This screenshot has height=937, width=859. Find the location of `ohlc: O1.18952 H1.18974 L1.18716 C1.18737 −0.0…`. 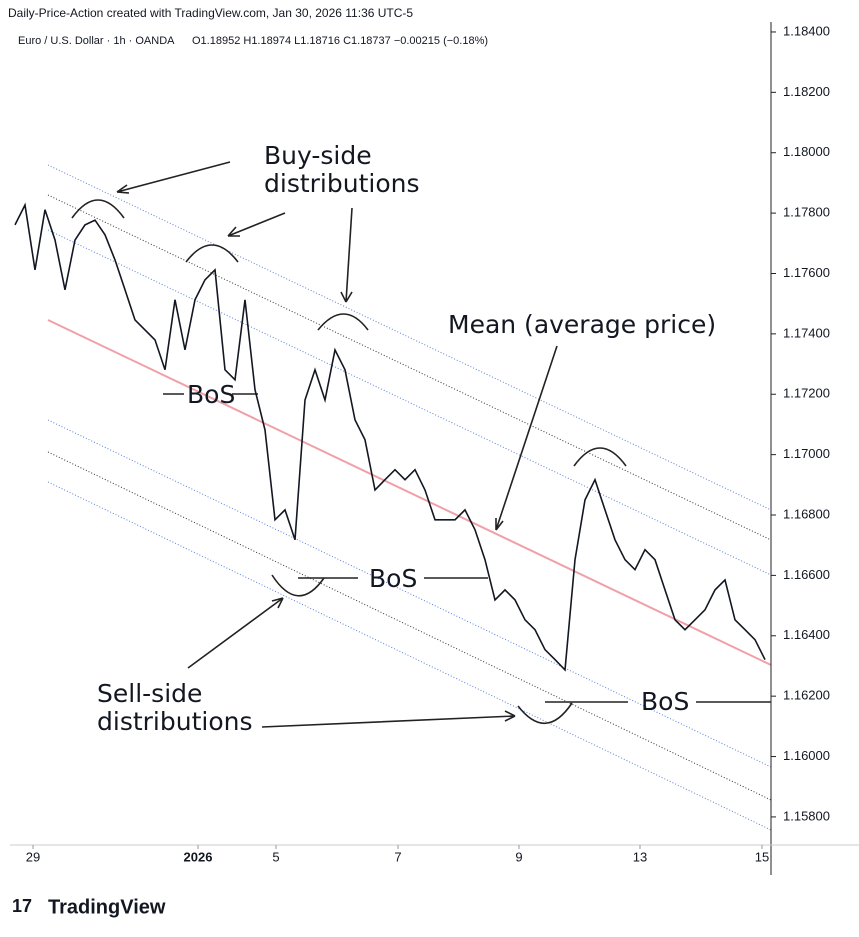

ohlc: O1.18952 H1.18974 L1.18716 C1.18737 −0.0… is located at coordinates (340, 41).